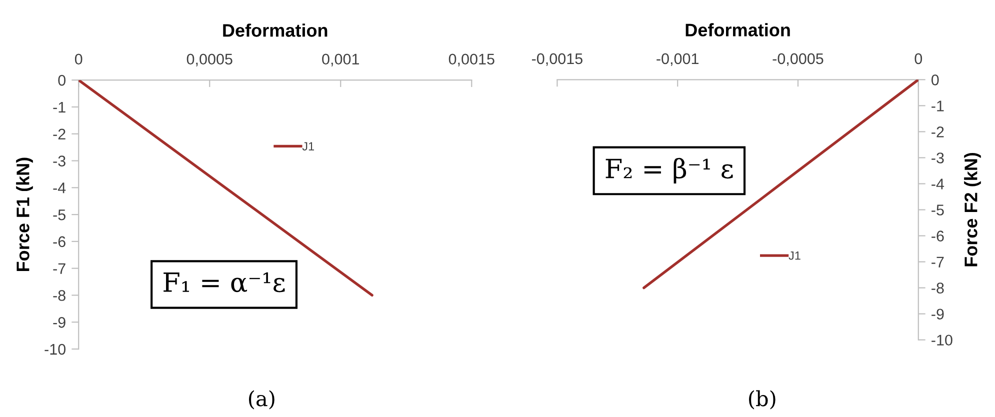 The image size is (995, 417). What do you see at coordinates (798, 59) in the screenshot?
I see `x-tick-label: -0,0005` at bounding box center [798, 59].